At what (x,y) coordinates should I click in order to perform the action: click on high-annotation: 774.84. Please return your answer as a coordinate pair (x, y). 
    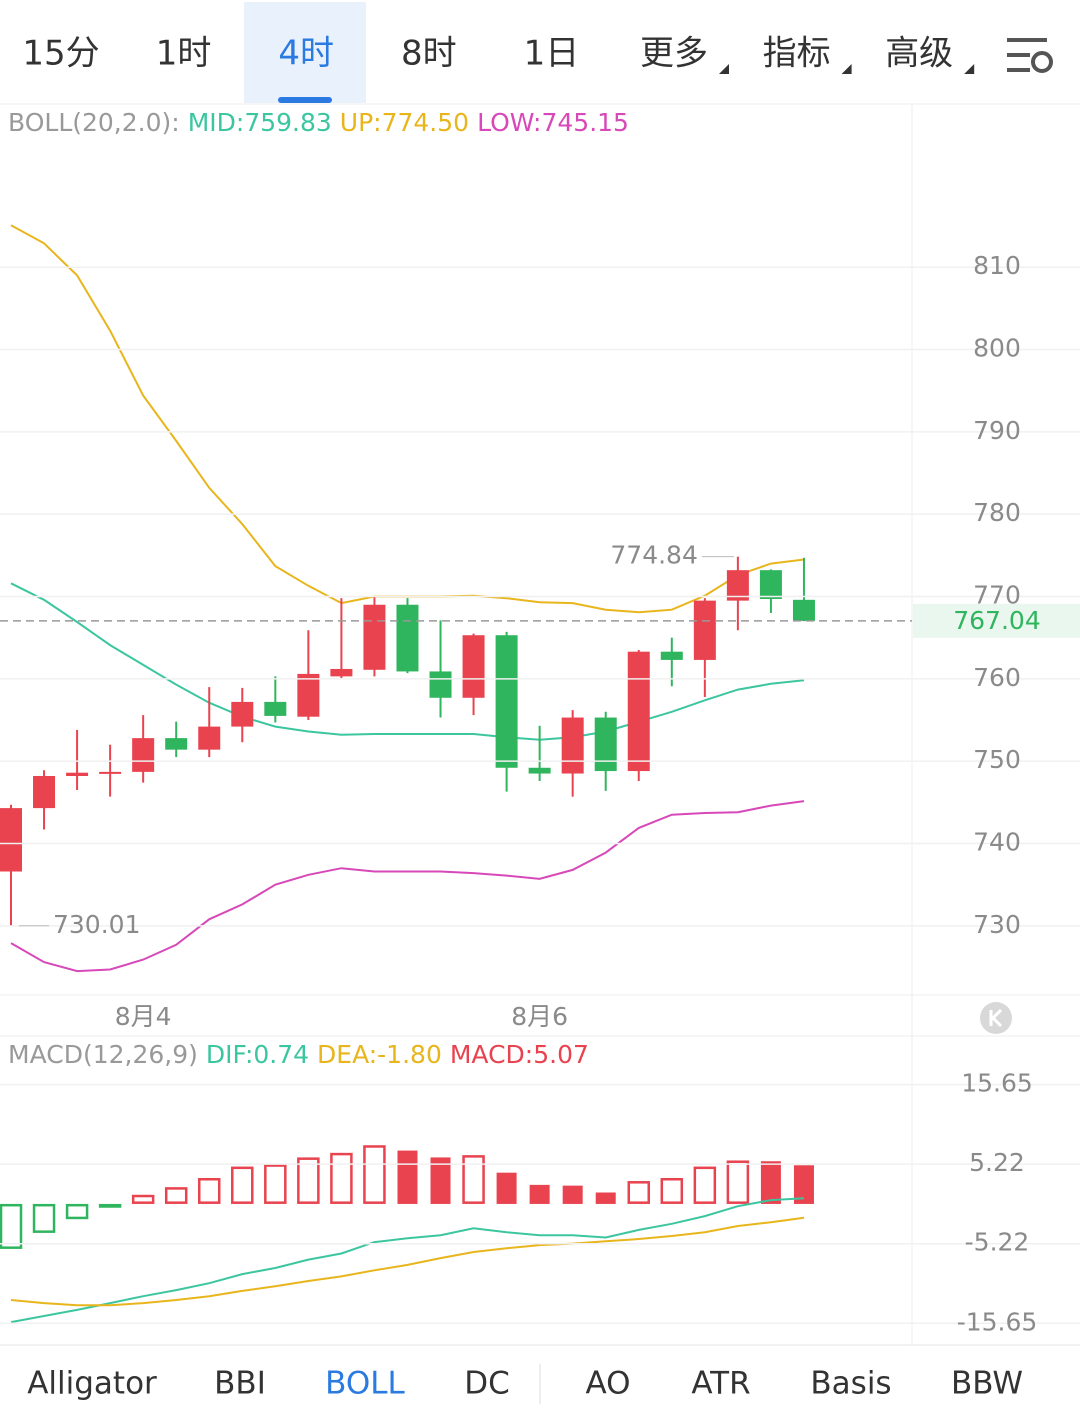
    Looking at the image, I should click on (653, 555).